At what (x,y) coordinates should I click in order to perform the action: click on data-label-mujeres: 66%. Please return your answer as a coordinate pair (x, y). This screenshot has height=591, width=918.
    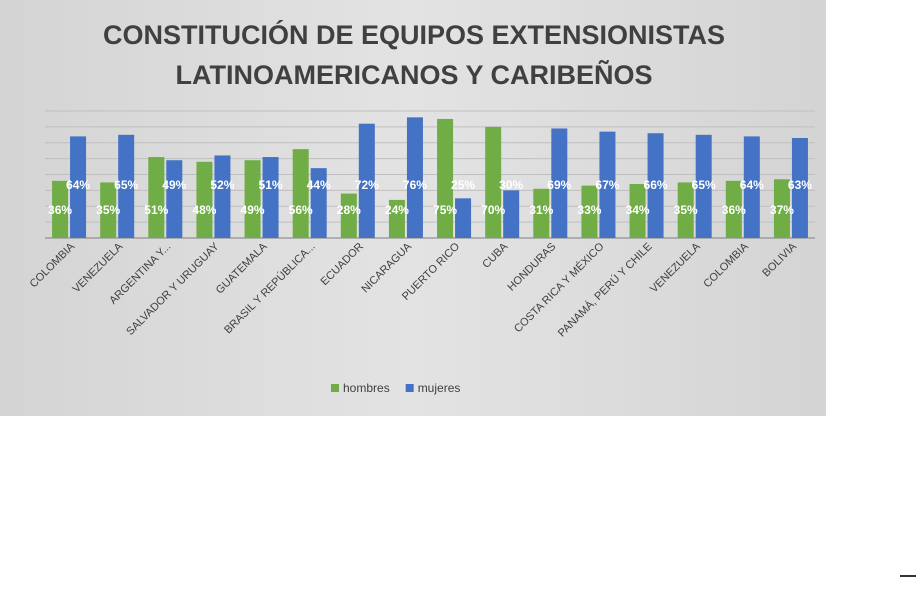
    Looking at the image, I should click on (656, 185).